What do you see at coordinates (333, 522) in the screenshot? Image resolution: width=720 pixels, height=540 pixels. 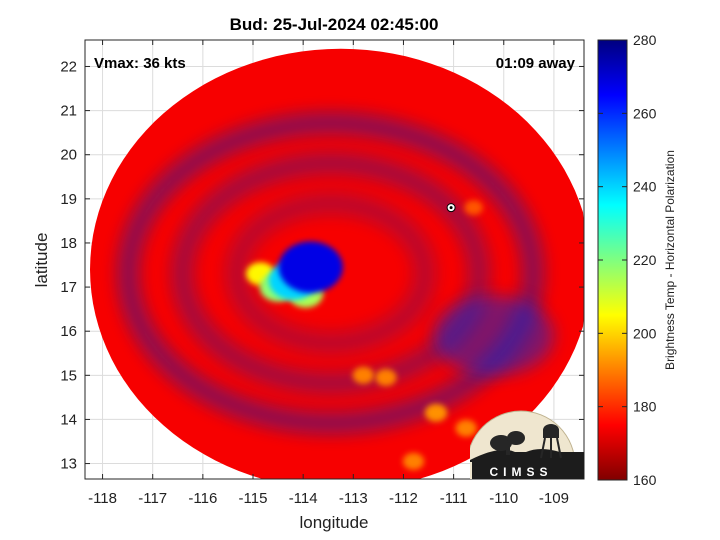 I see `x-axis-label: longitude` at bounding box center [333, 522].